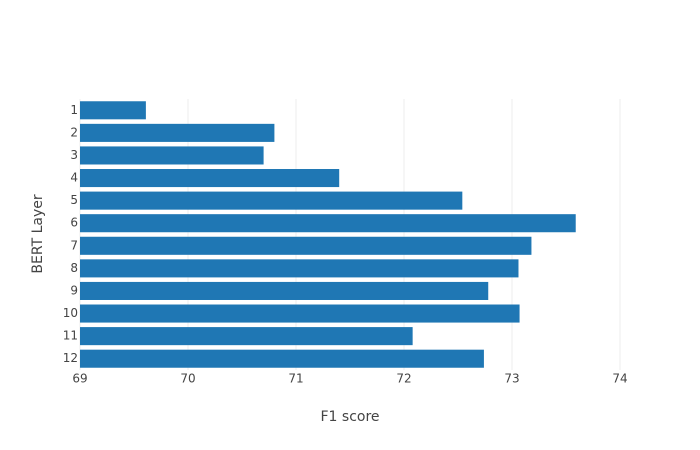 Image resolution: width=700 pixels, height=450 pixels. What do you see at coordinates (74, 290) in the screenshot?
I see `y-tick-label: 9` at bounding box center [74, 290].